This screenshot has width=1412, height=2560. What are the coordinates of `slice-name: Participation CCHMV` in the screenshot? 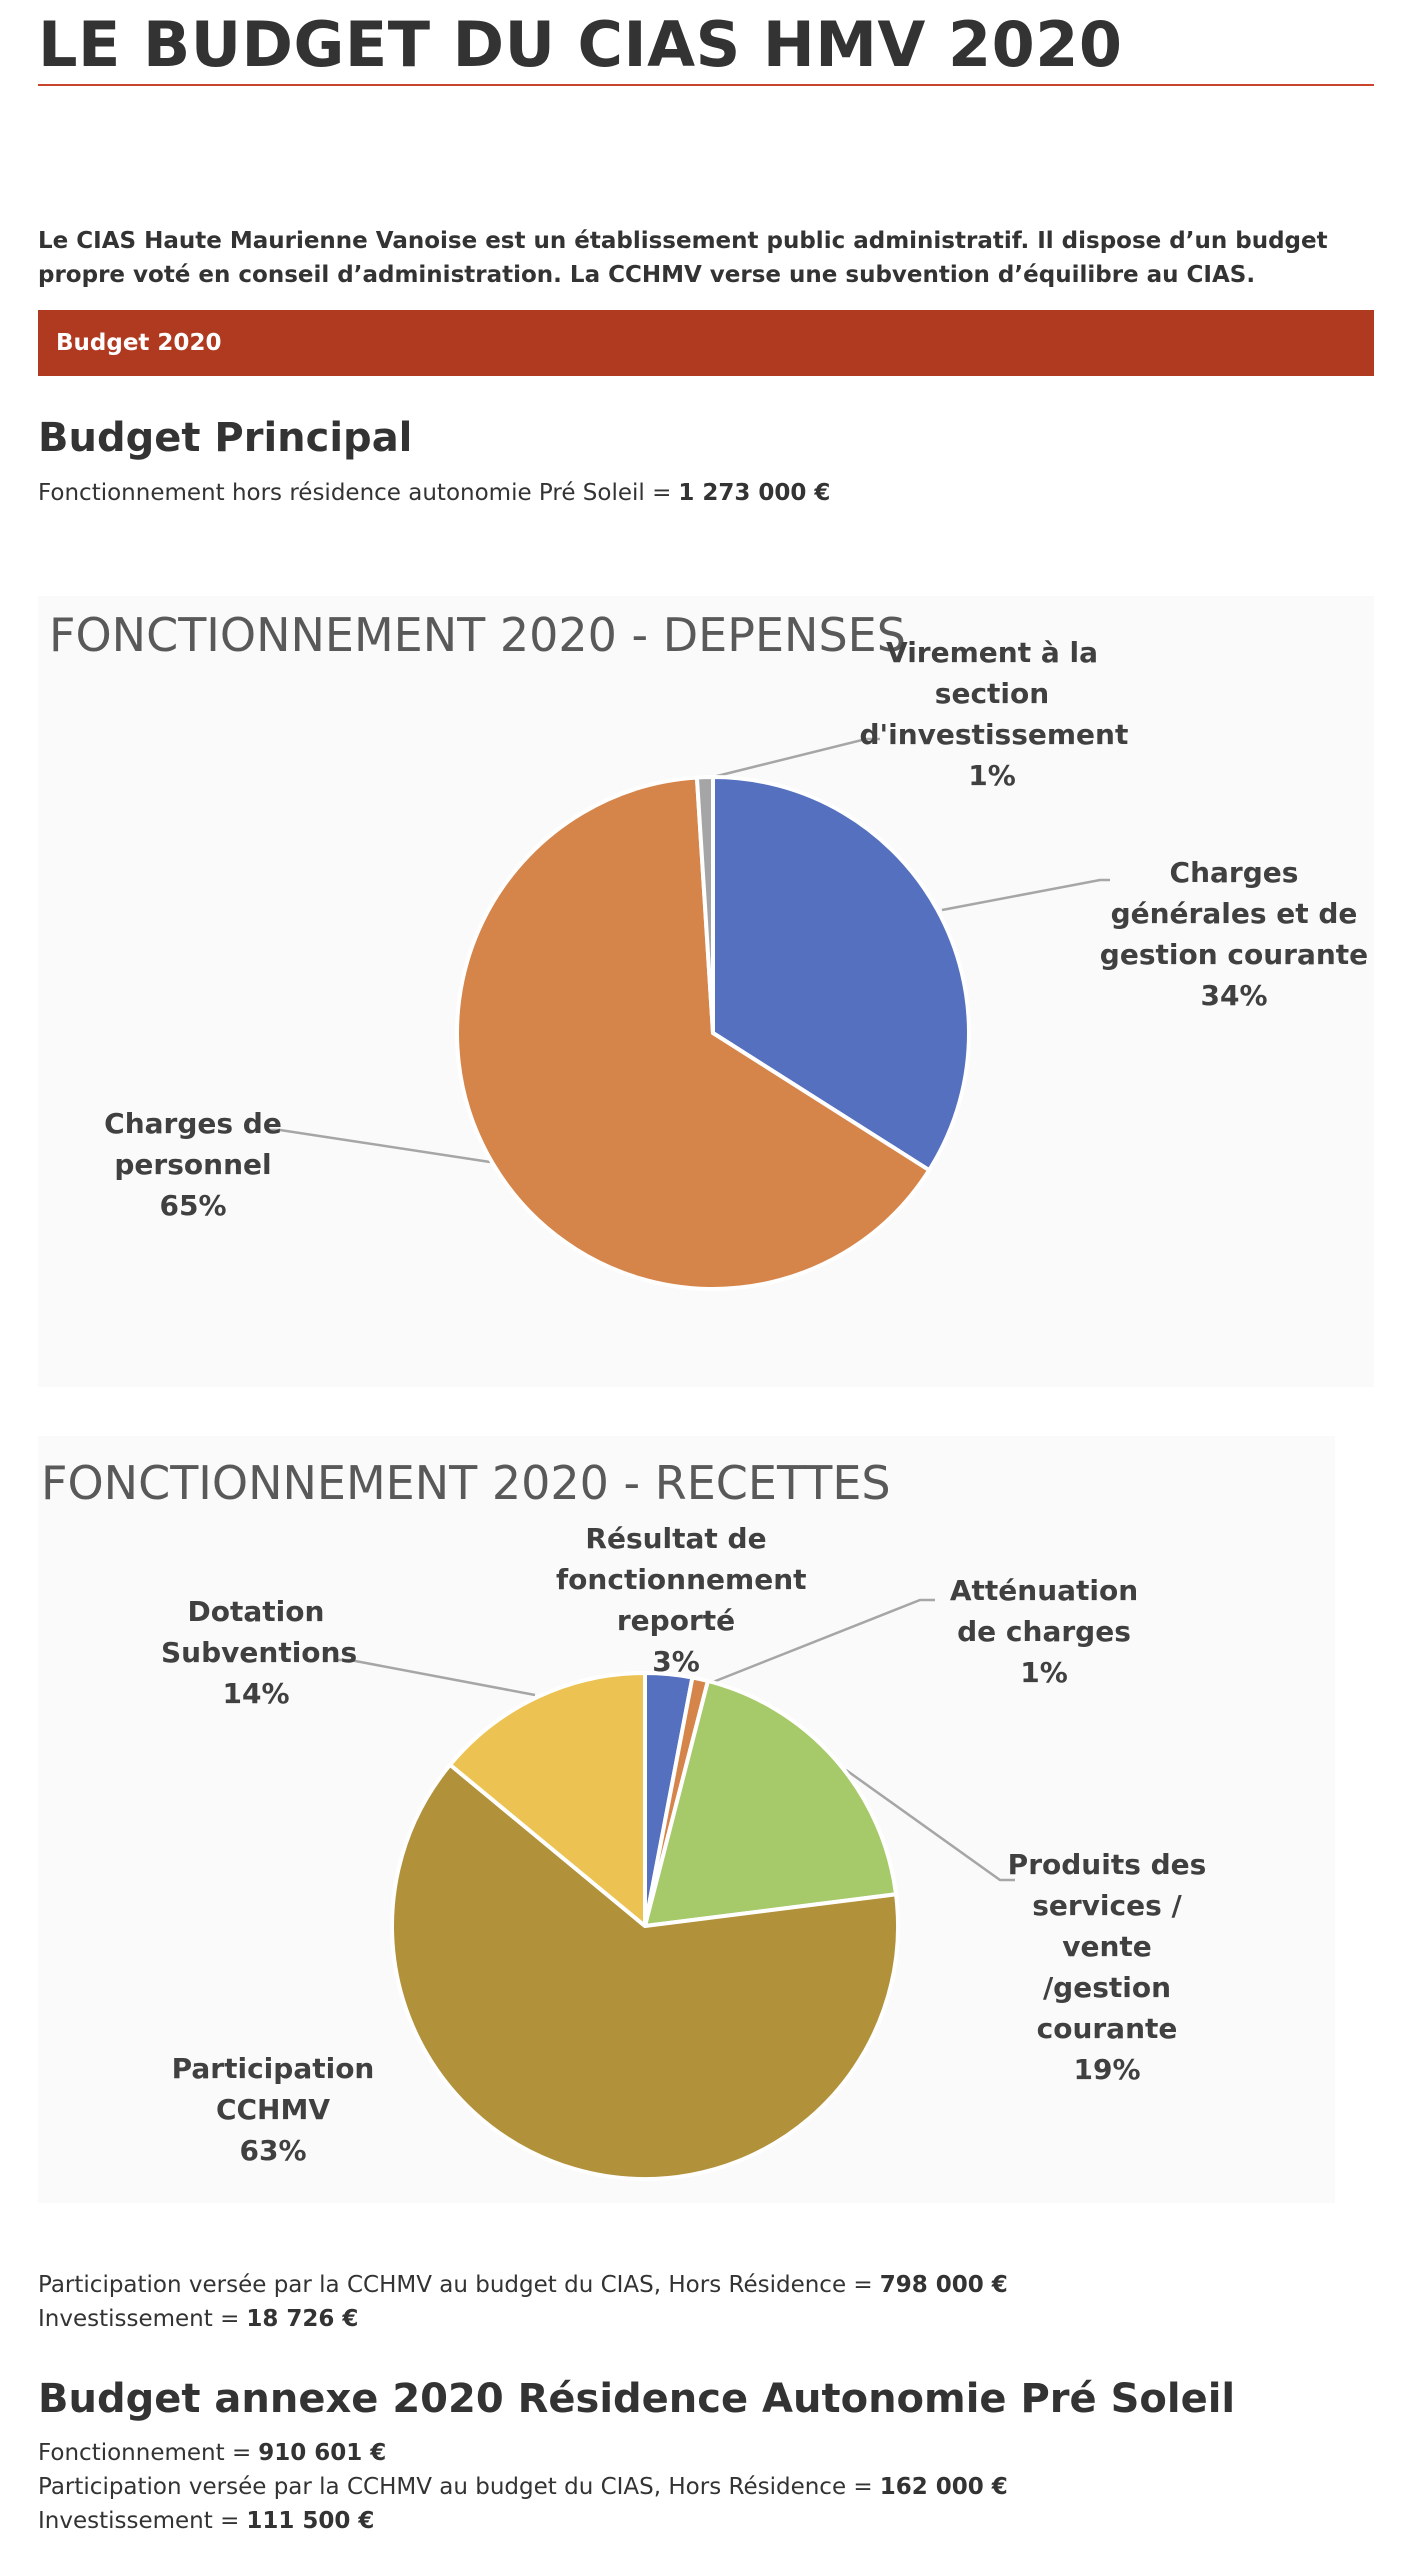 It's located at (273, 2089).